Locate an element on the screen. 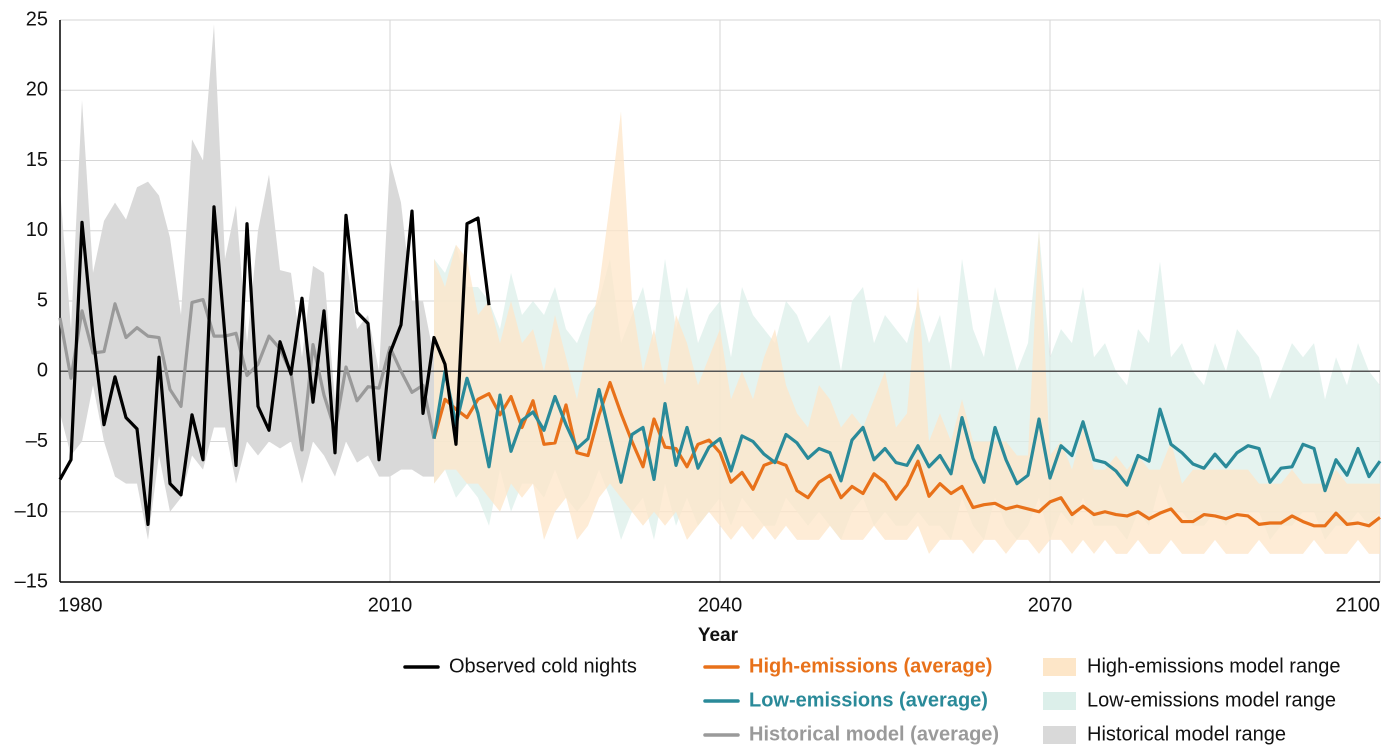  legend-label: Historical model (average) is located at coordinates (874, 734).